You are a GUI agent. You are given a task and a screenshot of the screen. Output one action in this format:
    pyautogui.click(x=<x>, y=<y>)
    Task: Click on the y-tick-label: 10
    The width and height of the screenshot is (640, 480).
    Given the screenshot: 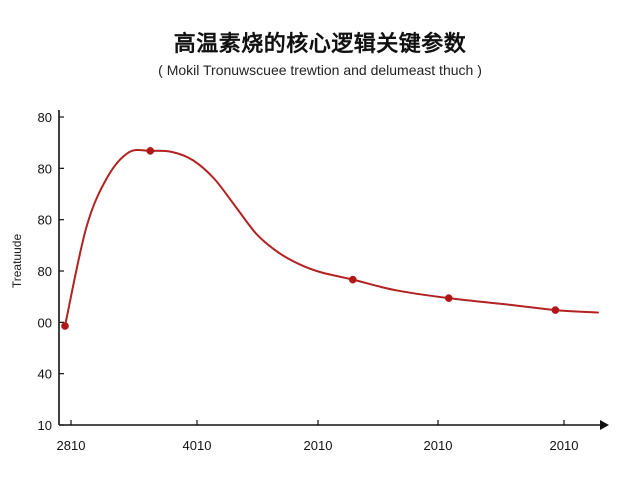 What is the action you would take?
    pyautogui.click(x=45, y=425)
    